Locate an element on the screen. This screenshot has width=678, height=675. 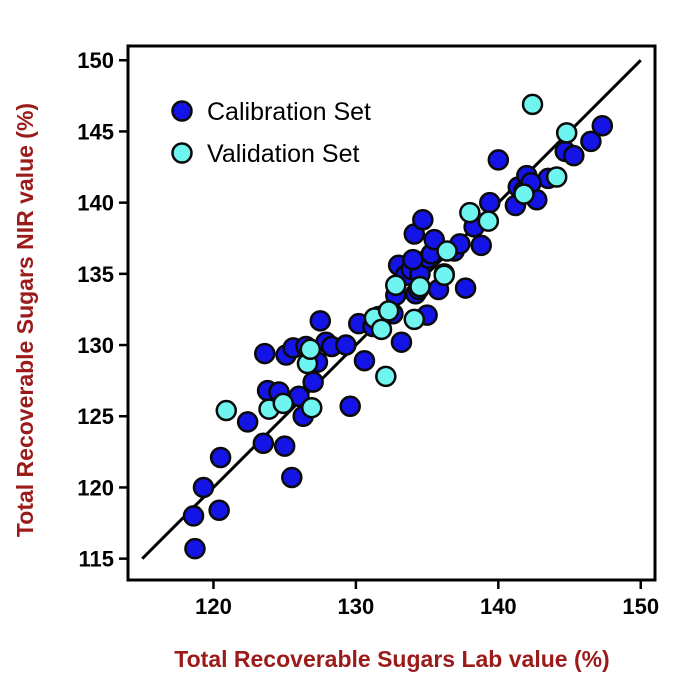
y-tick-label: 125 is located at coordinates (95, 416).